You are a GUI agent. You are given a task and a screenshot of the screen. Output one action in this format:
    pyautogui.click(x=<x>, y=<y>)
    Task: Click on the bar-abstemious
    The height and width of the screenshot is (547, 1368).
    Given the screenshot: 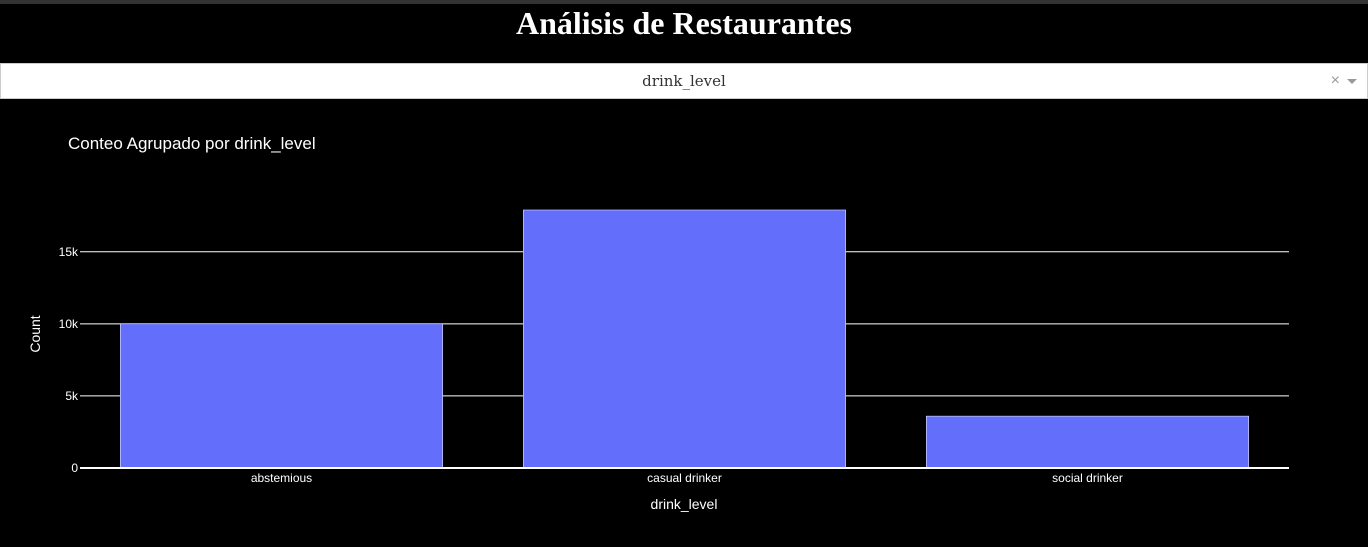 What is the action you would take?
    pyautogui.click(x=281, y=396)
    